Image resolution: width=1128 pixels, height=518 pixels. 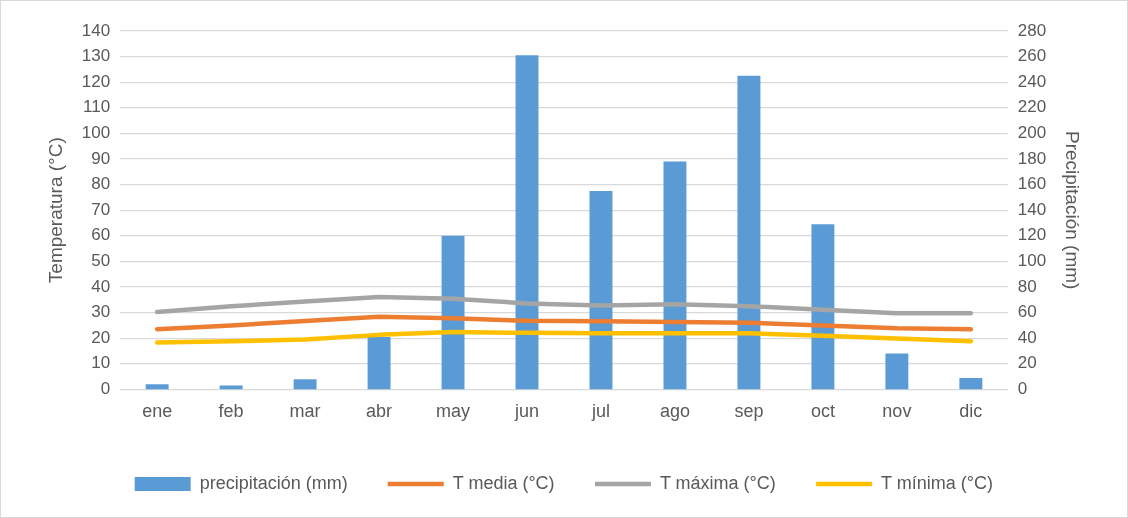 I want to click on y-tick-label: 60, so click(x=101, y=235).